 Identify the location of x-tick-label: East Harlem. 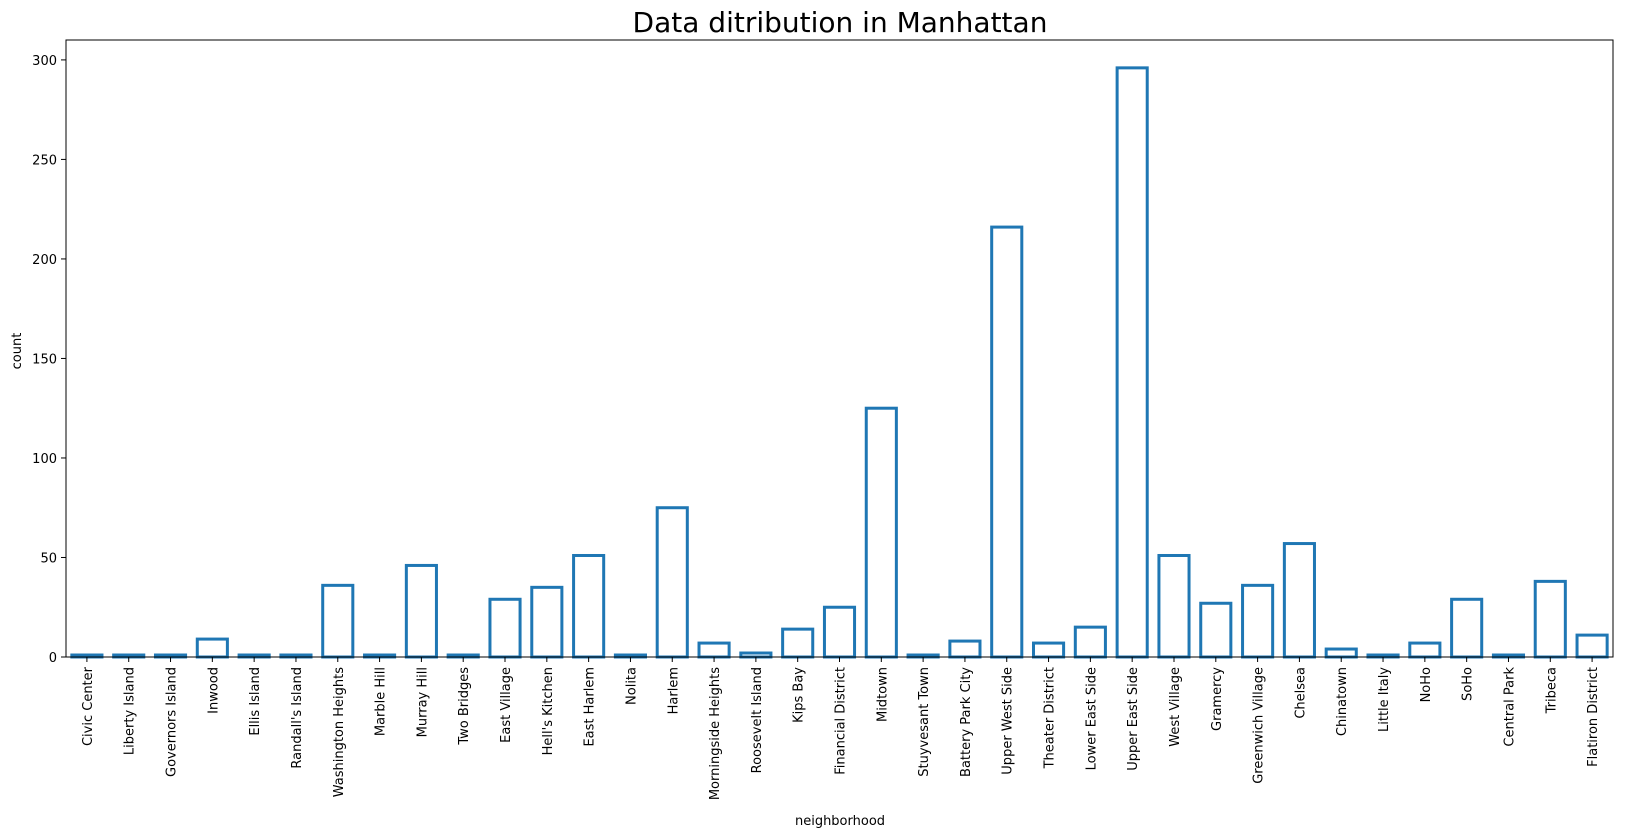
(590, 707).